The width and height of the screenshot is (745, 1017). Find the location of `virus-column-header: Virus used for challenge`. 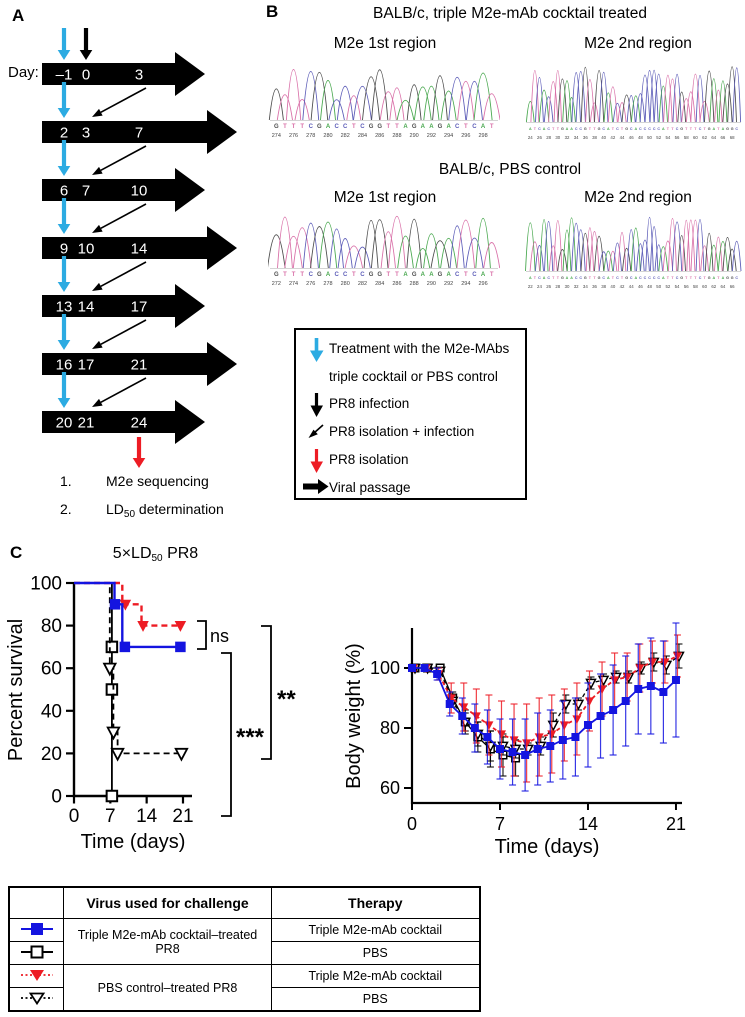

virus-column-header: Virus used for challenge is located at coordinates (167, 902).